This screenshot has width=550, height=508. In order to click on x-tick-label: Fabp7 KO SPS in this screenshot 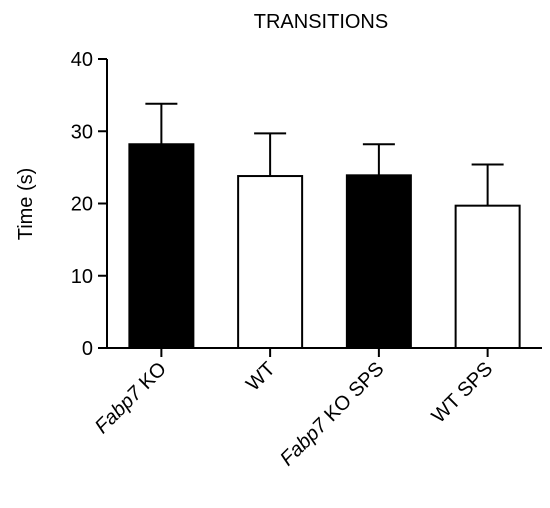, I will do `click(332, 414)`.